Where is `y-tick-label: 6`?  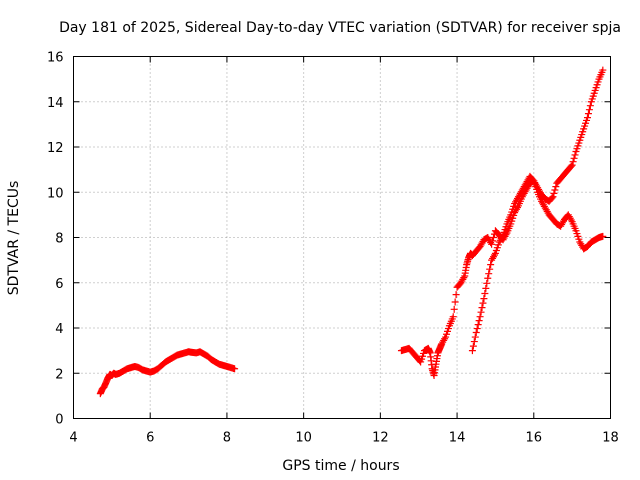 y-tick-label: 6 is located at coordinates (59, 284).